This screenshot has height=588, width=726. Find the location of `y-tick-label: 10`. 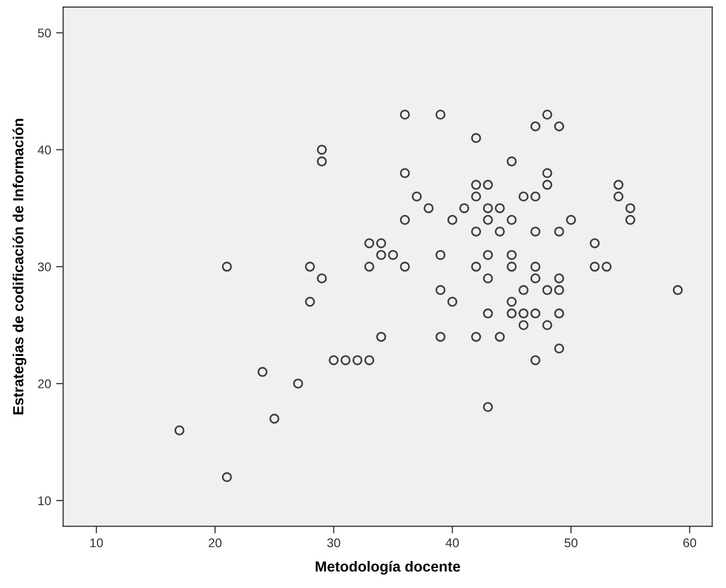

y-tick-label: 10 is located at coordinates (44, 501).